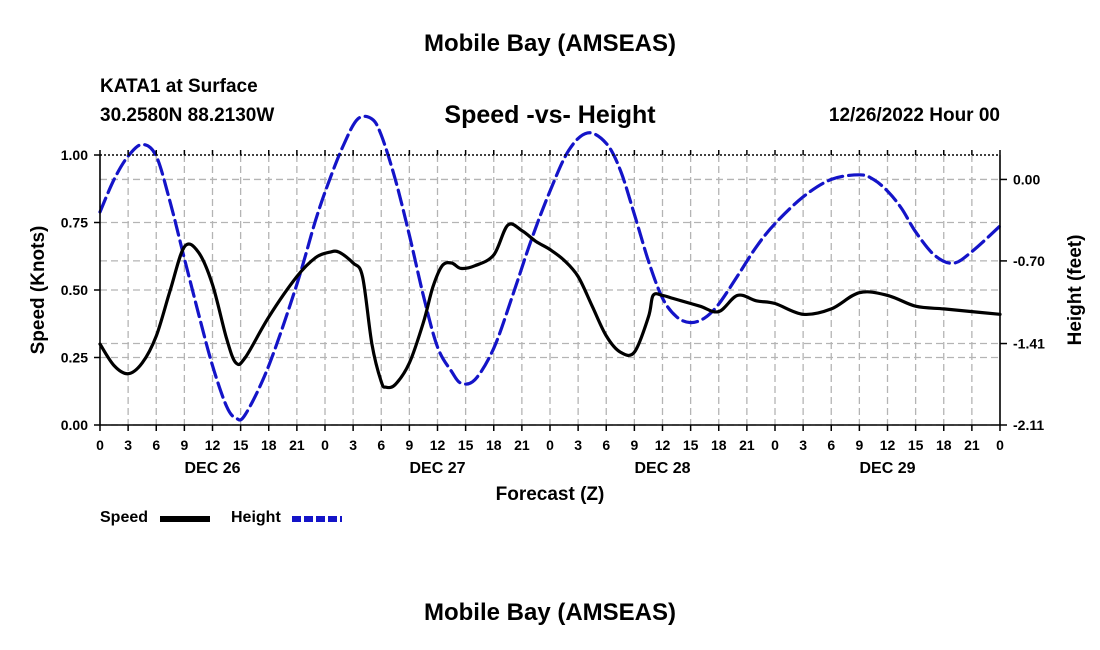 This screenshot has height=650, width=1100. I want to click on station-name: KATA1 at Surface, so click(179, 86).